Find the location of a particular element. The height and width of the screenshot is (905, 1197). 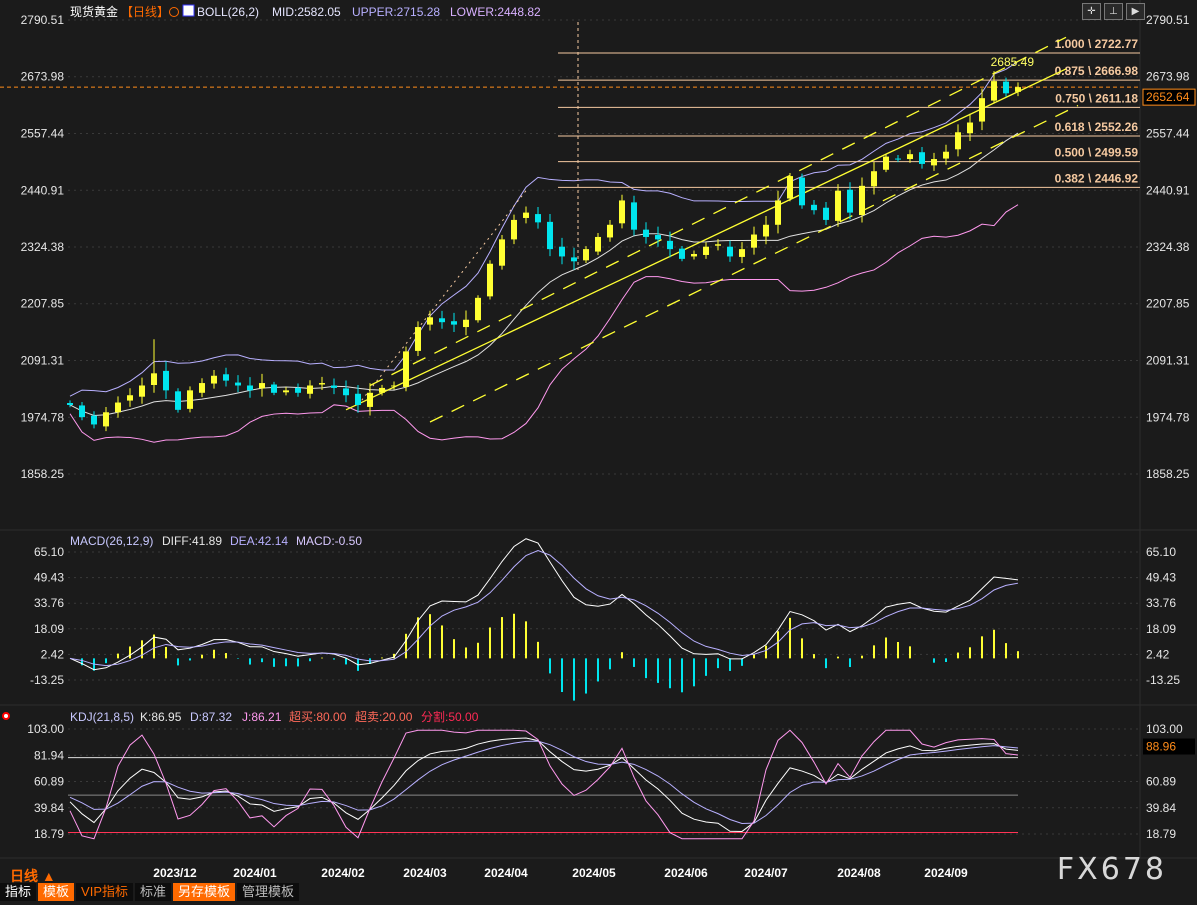

fib-level-label: 0.500 \ 2499.59 is located at coordinates (1097, 153).